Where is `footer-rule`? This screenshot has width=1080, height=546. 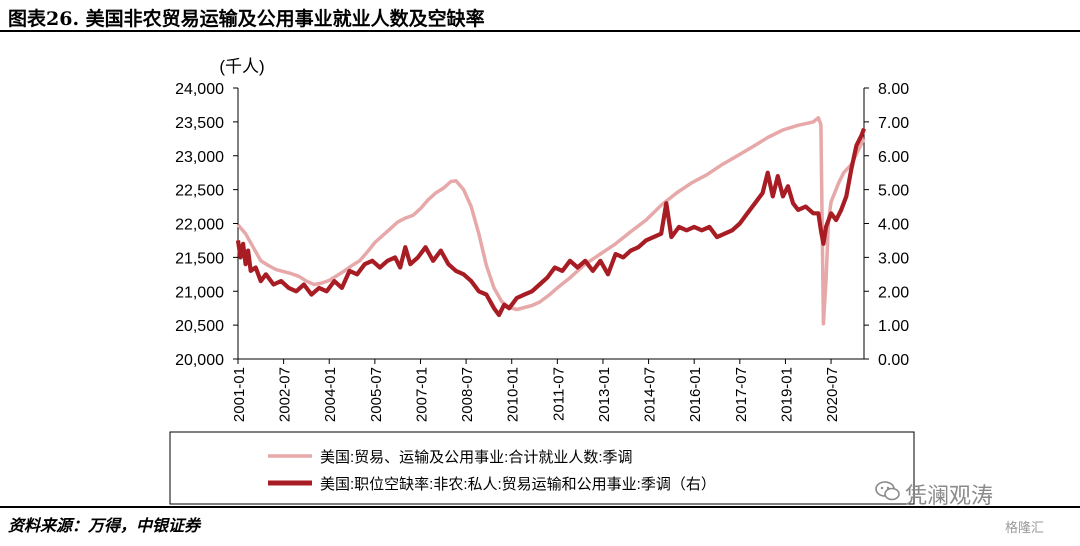 footer-rule is located at coordinates (540, 507).